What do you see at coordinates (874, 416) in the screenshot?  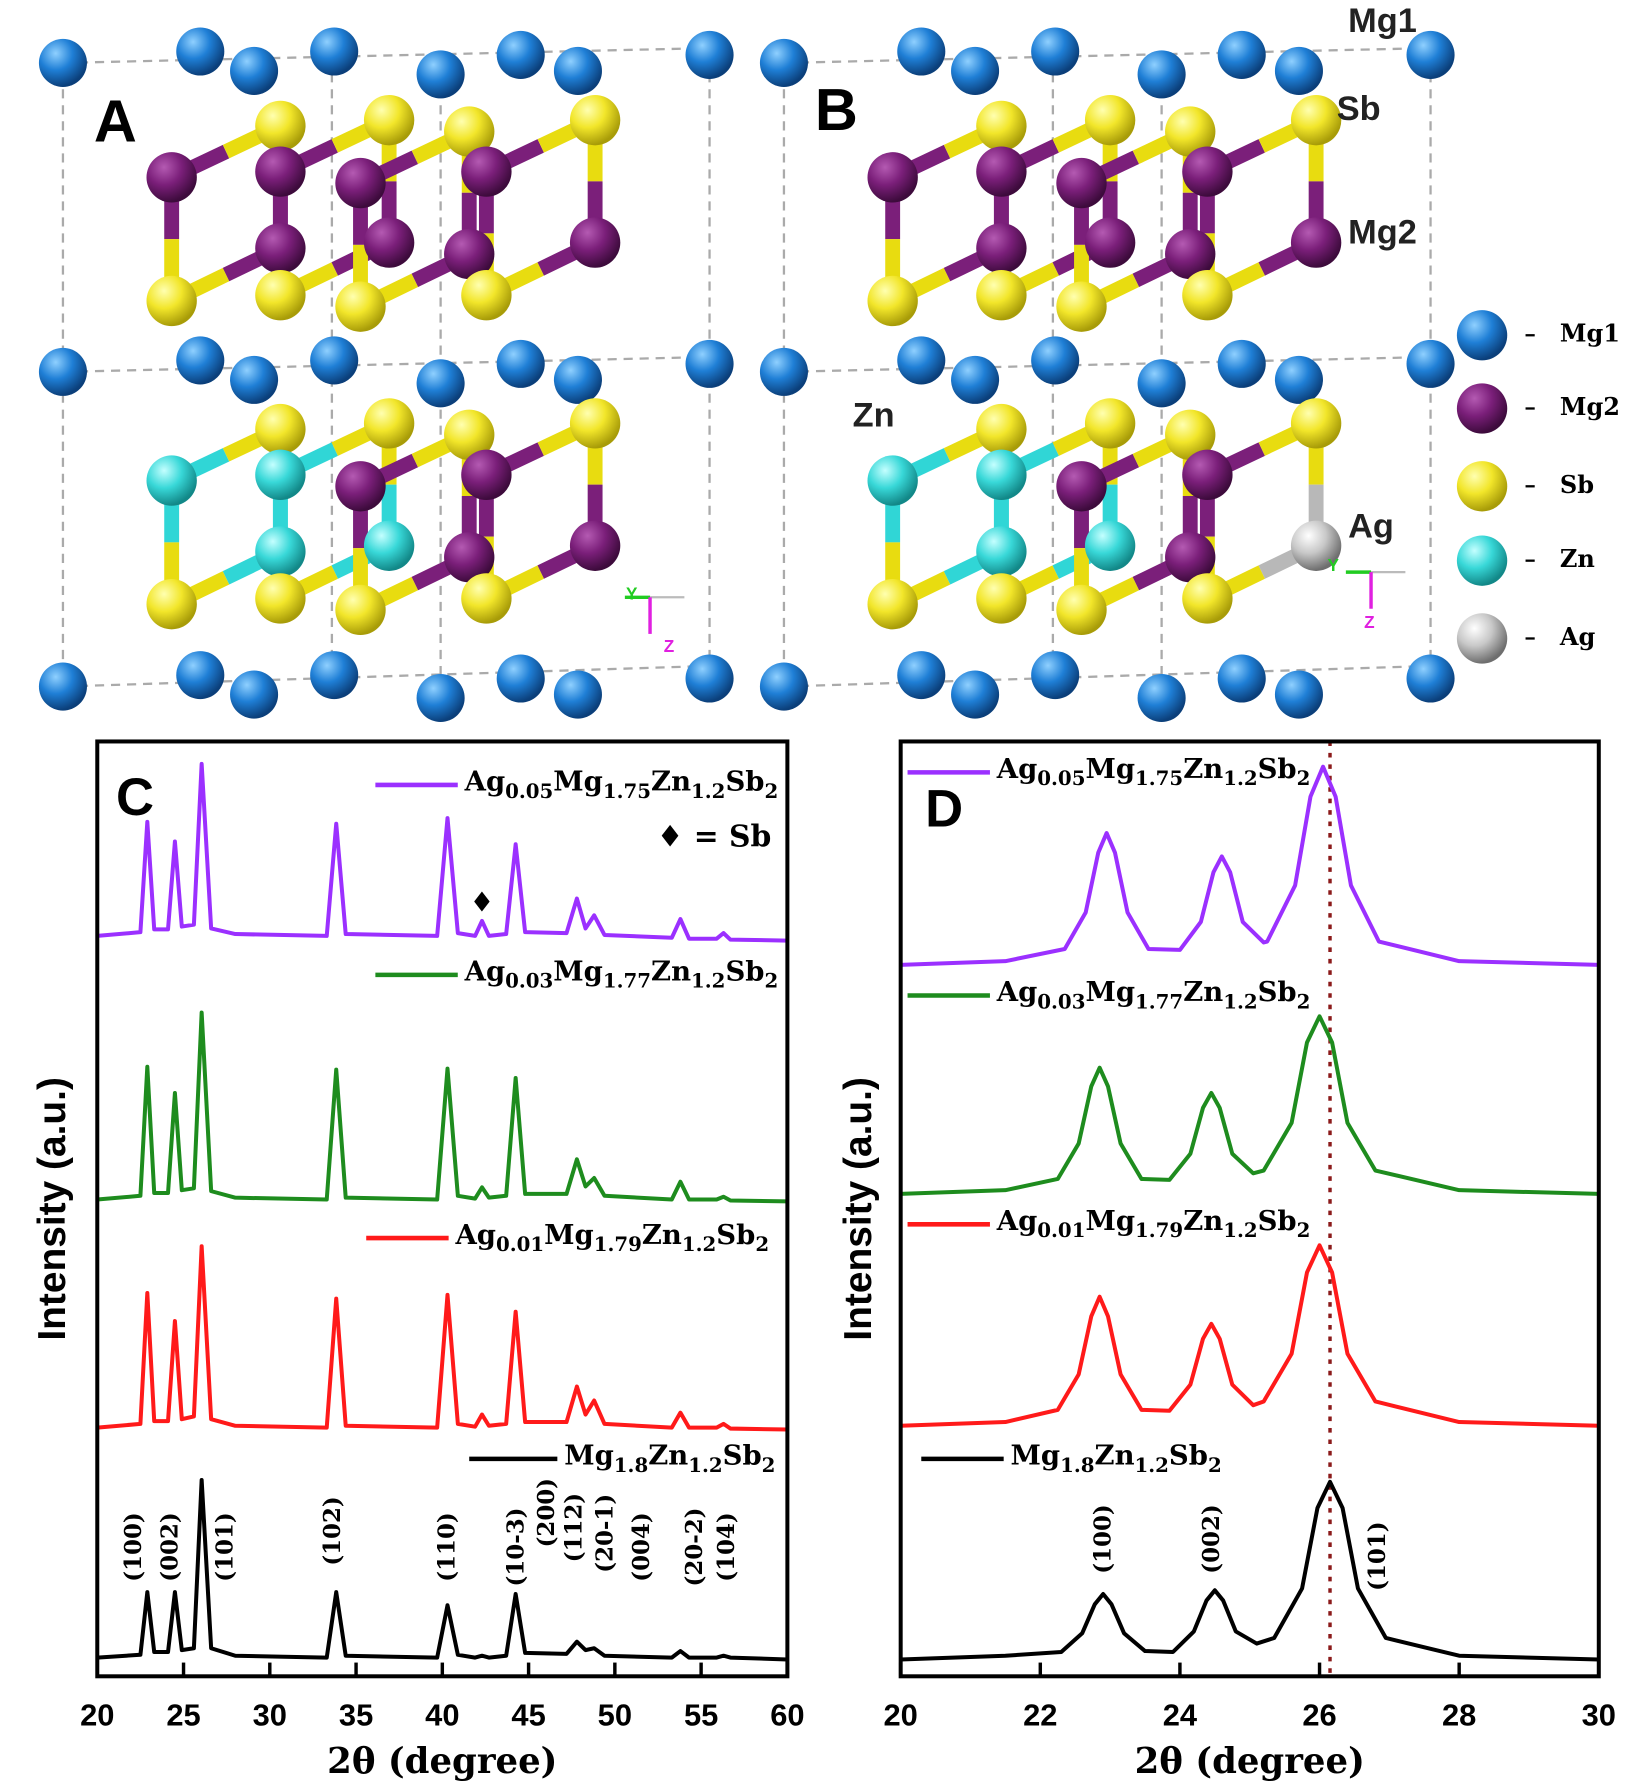 I see `atom-label: Zn` at bounding box center [874, 416].